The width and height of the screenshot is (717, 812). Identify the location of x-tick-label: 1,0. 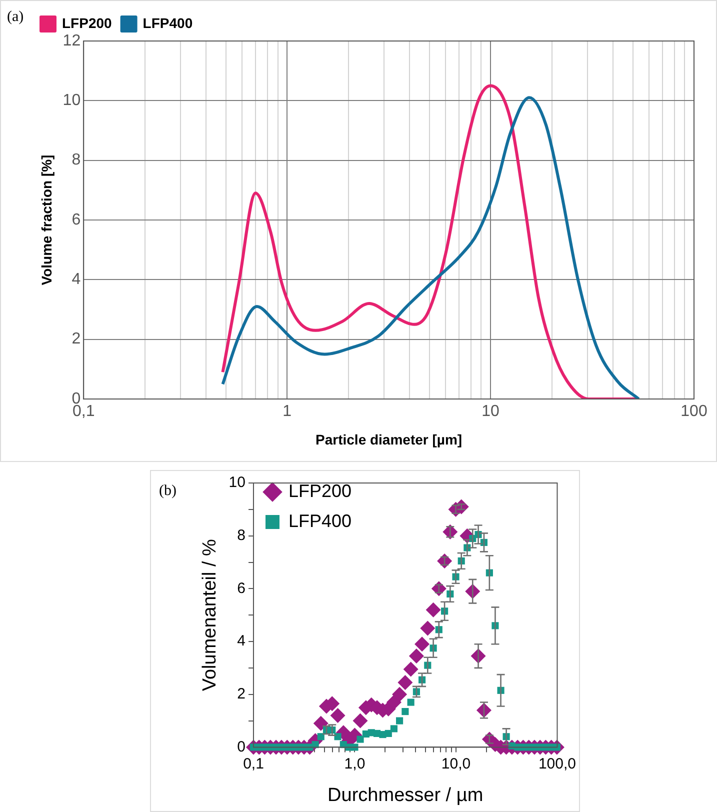
(355, 763).